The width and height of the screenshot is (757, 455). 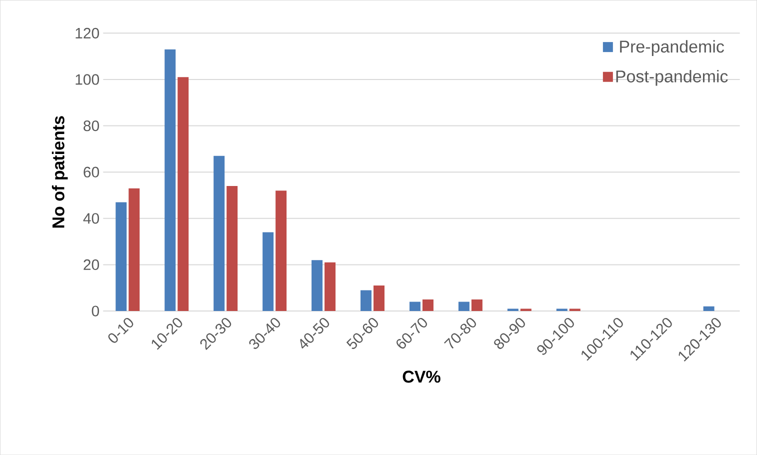 I want to click on x-tick-label: 0-10, so click(x=121, y=330).